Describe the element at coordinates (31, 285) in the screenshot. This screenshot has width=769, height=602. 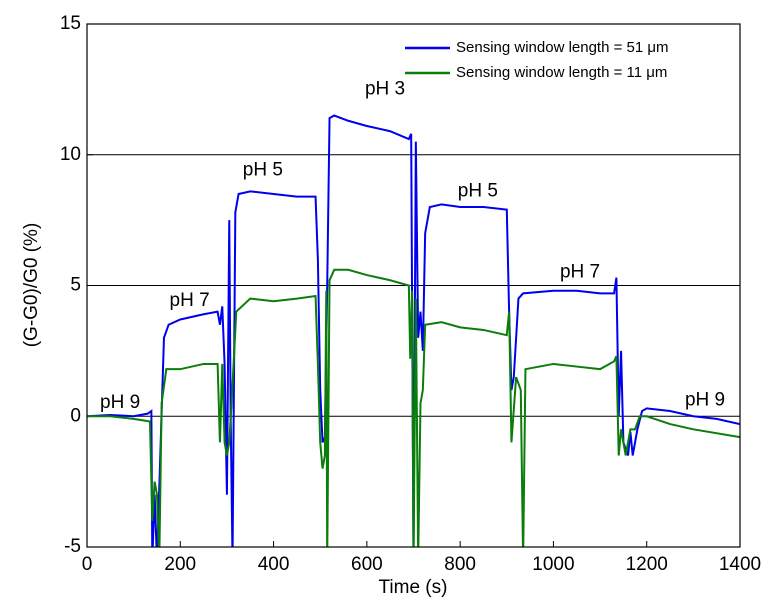
I see `y-axis-label: (G-G0)/G0 (%)` at that location.